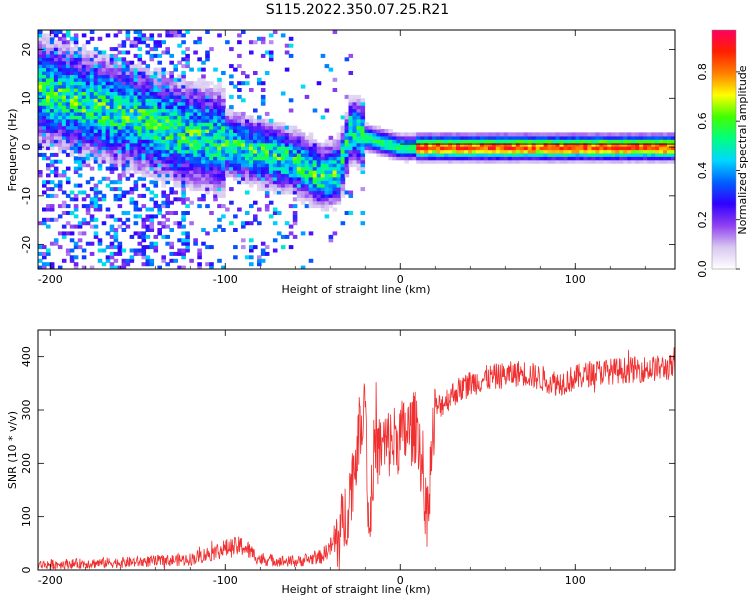 The image size is (750, 600). I want to click on y-tick-label: 20, so click(26, 50).